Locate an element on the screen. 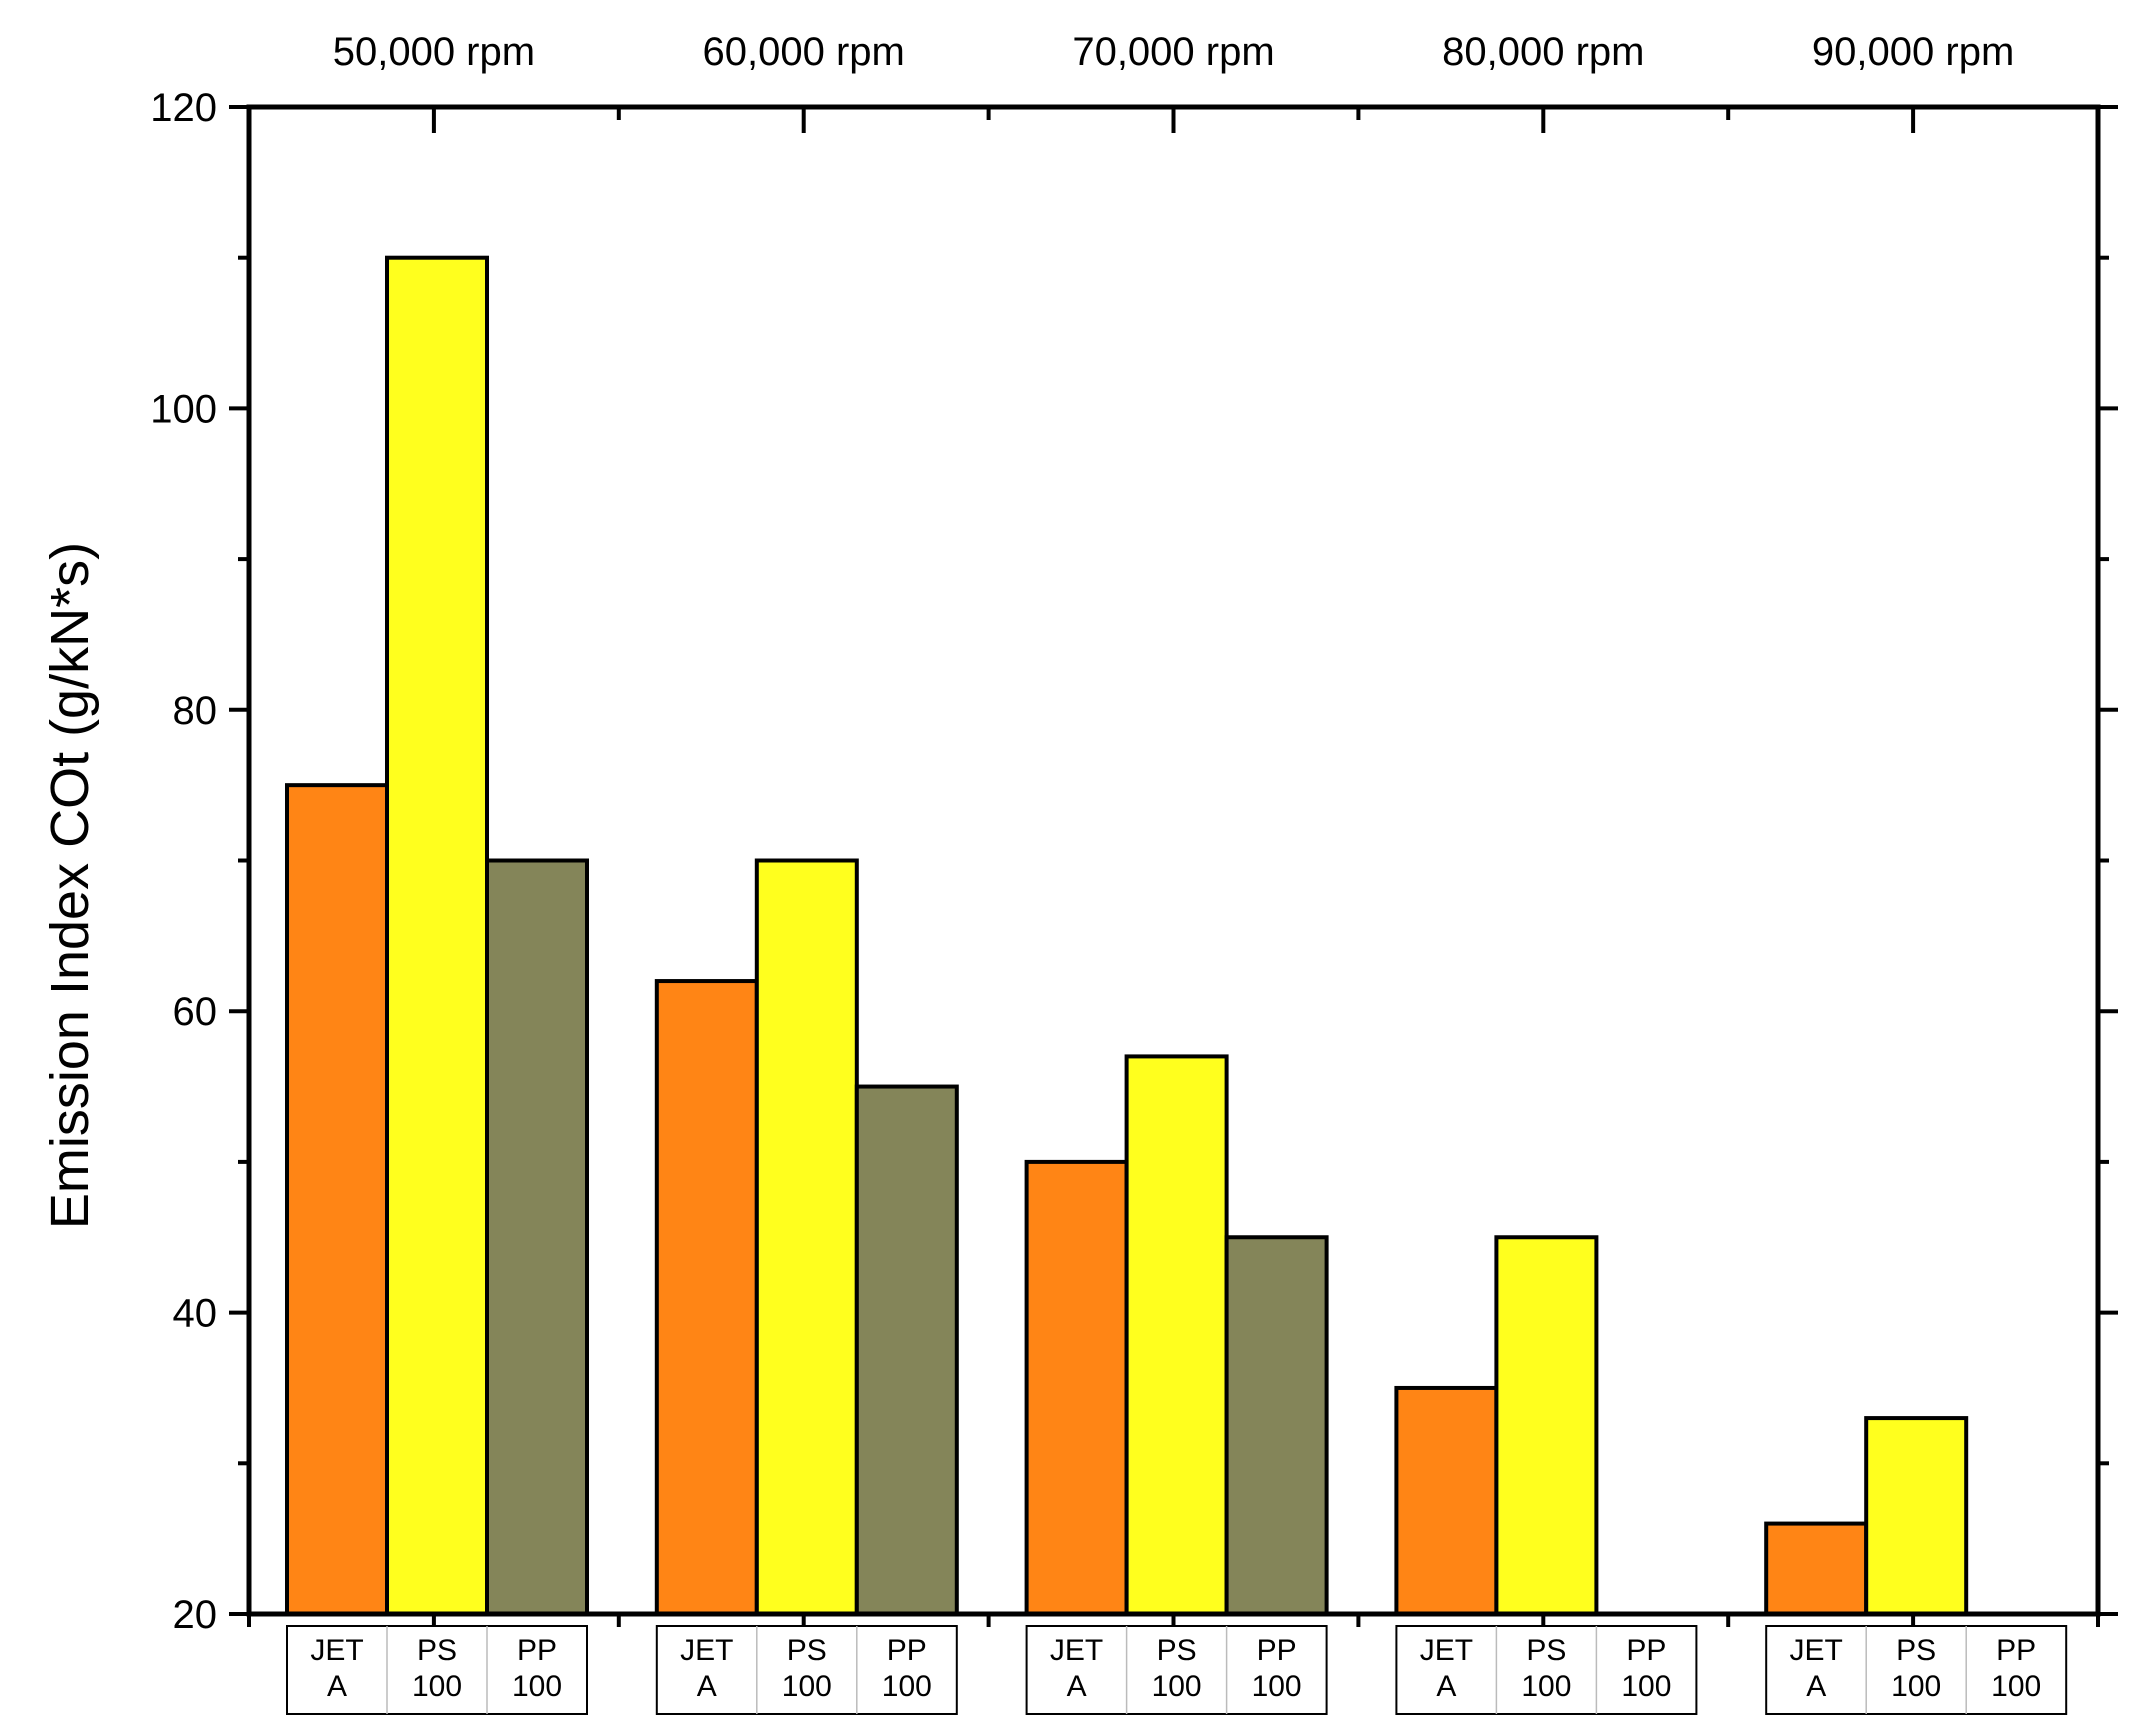 The height and width of the screenshot is (1732, 2135). group-label-top: 90,000 rpm is located at coordinates (1913, 52).